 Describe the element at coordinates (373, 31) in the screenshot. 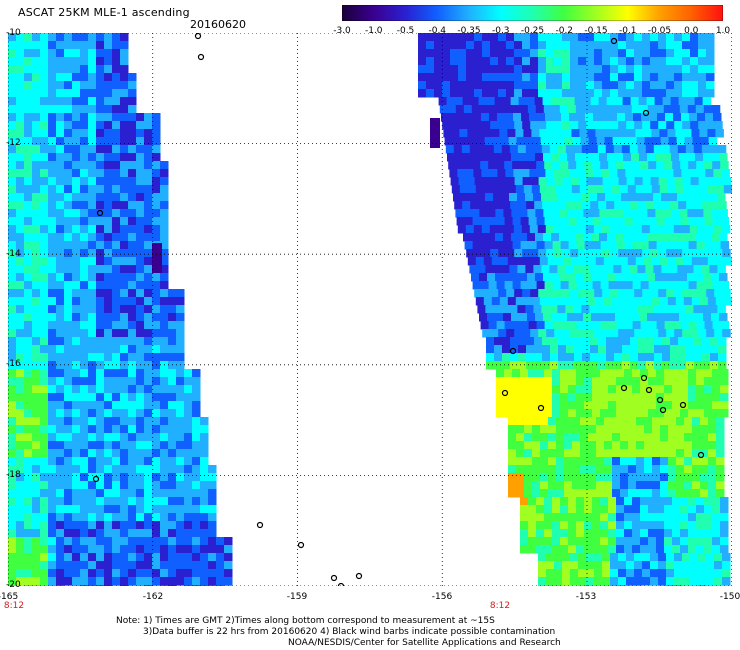

I see `colorbar-label: -1.0` at that location.